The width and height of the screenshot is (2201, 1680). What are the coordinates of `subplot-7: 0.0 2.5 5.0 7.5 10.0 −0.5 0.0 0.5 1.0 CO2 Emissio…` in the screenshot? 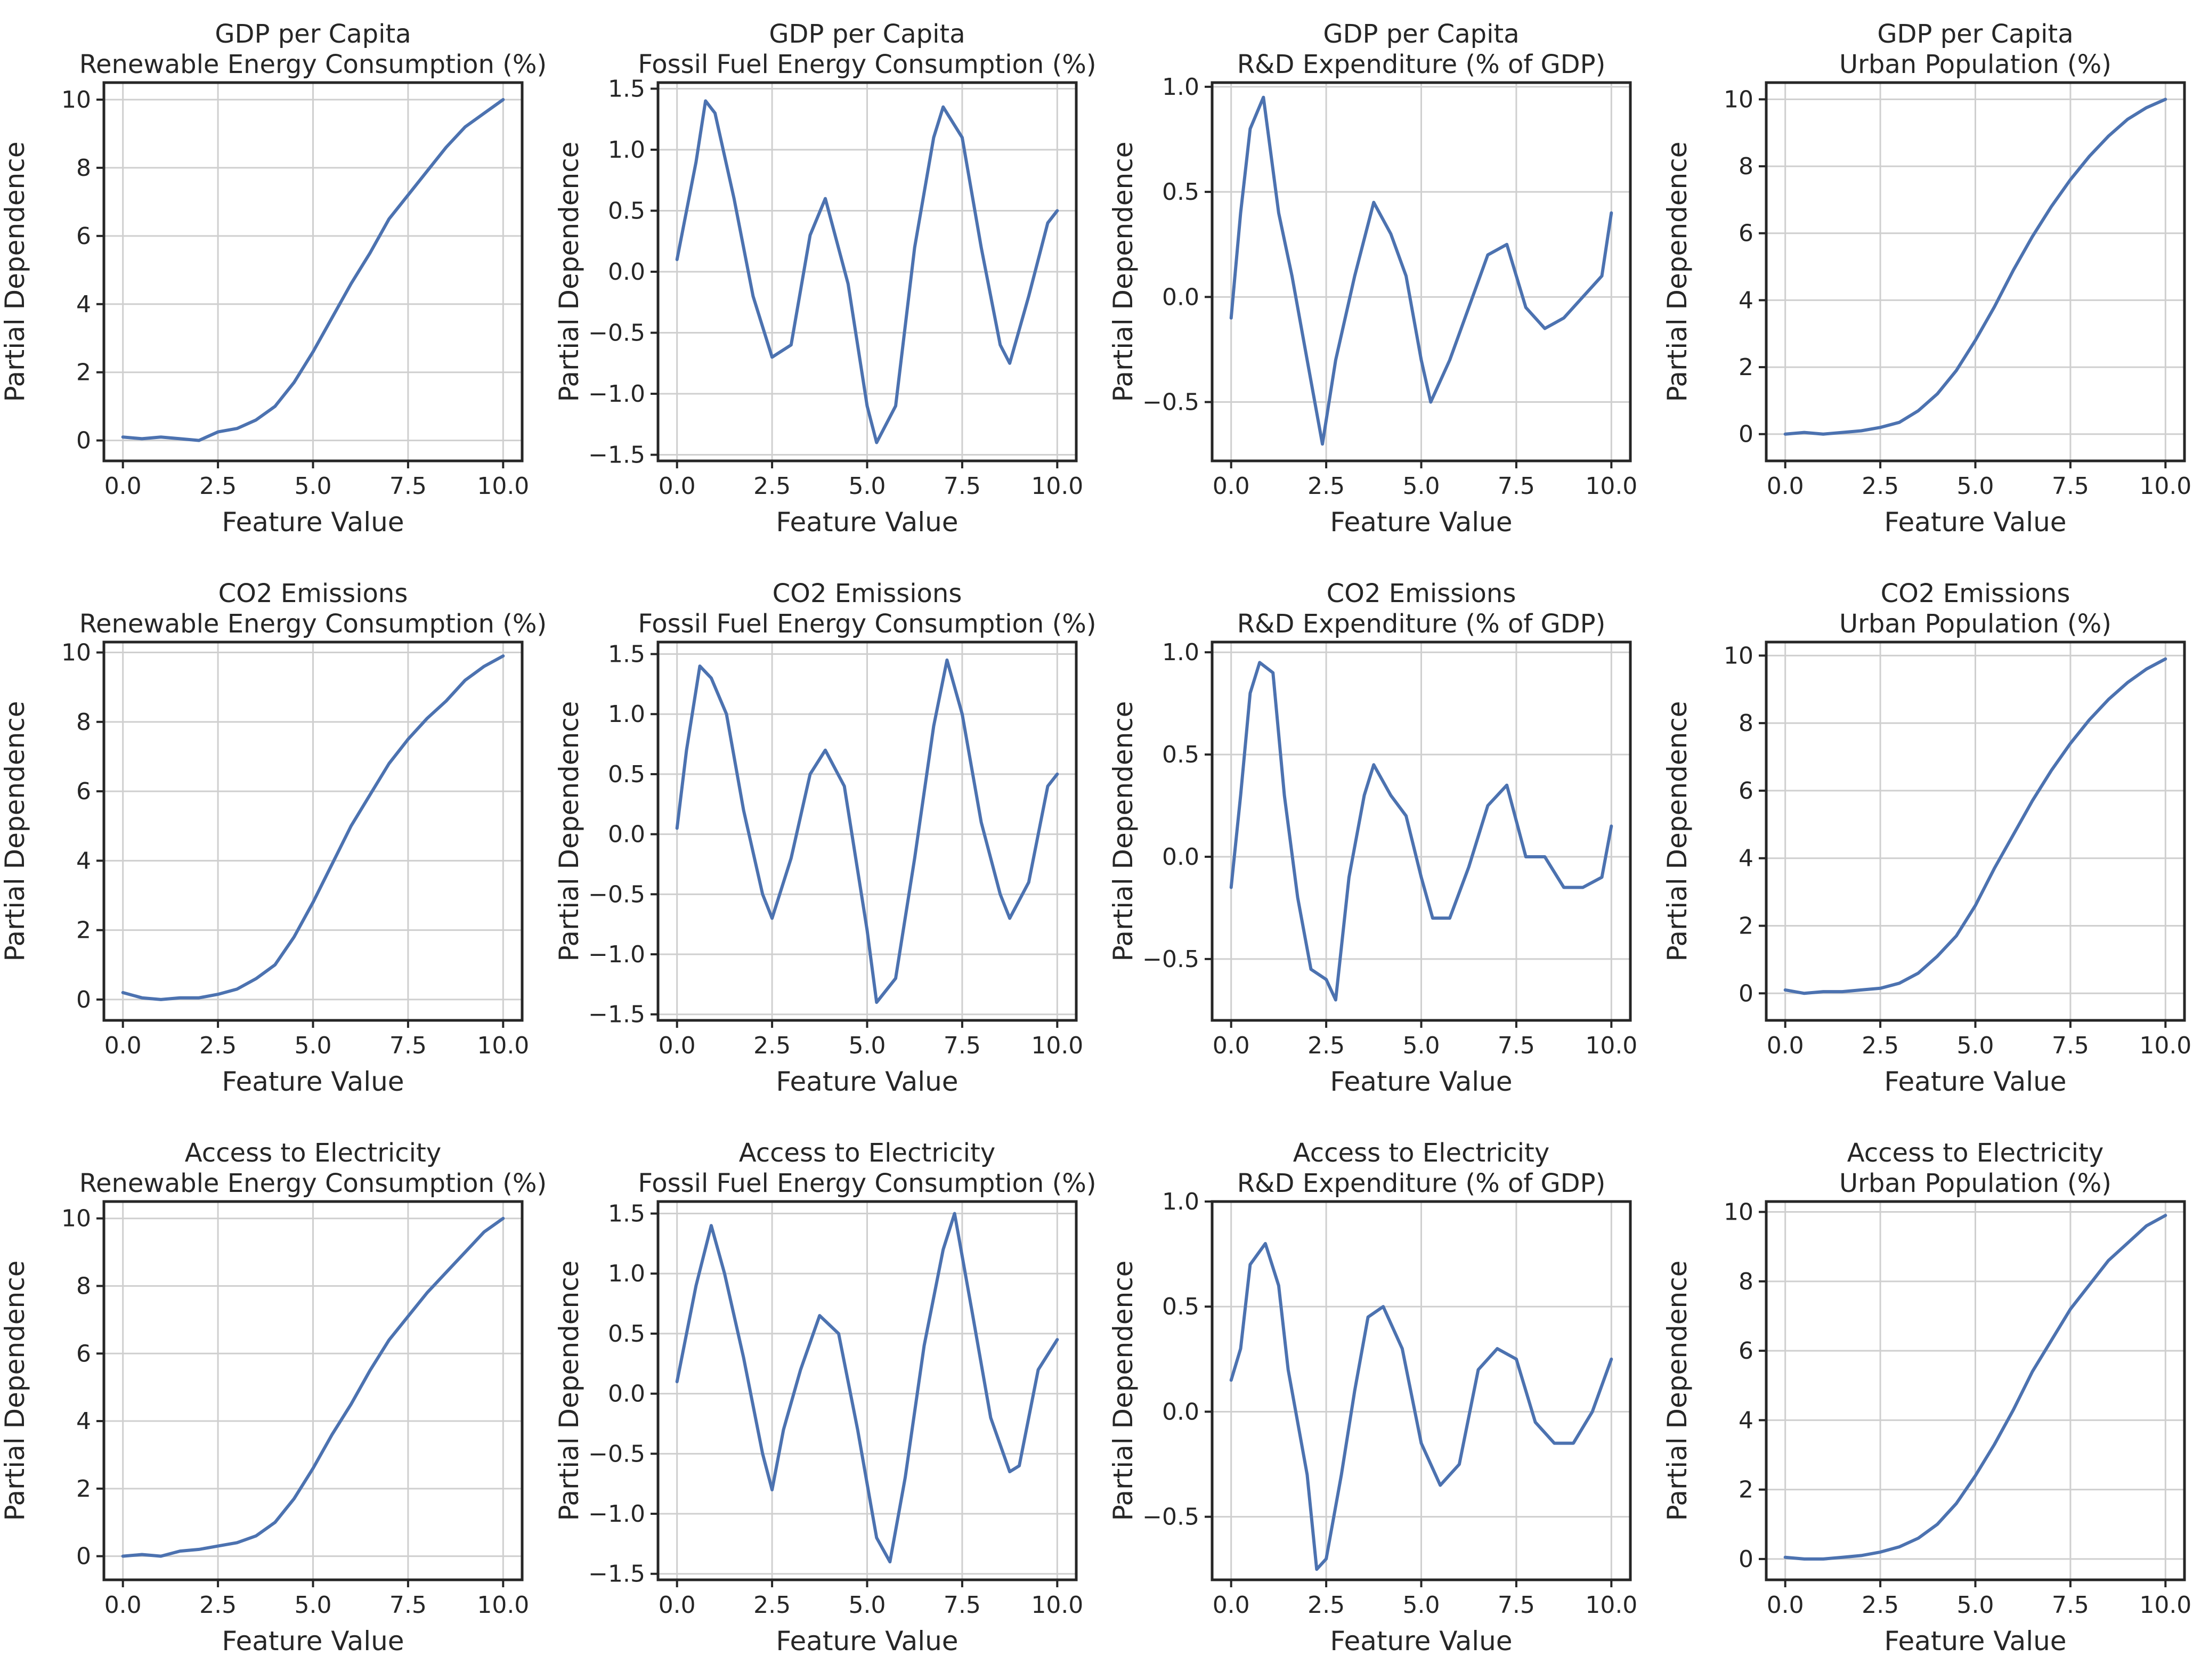 It's located at (1372, 838).